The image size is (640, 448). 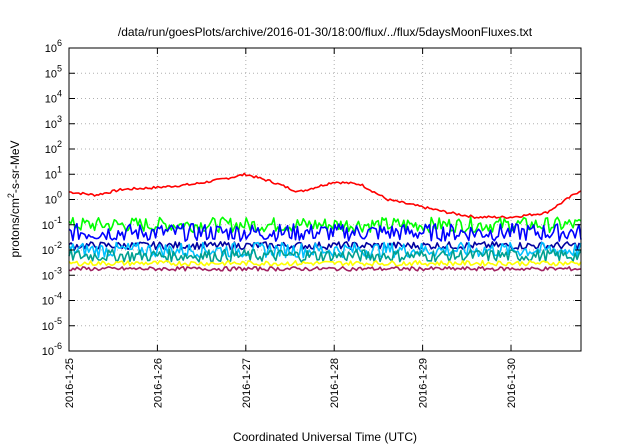 What do you see at coordinates (53, 172) in the screenshot?
I see `y-tick-label: 10¹` at bounding box center [53, 172].